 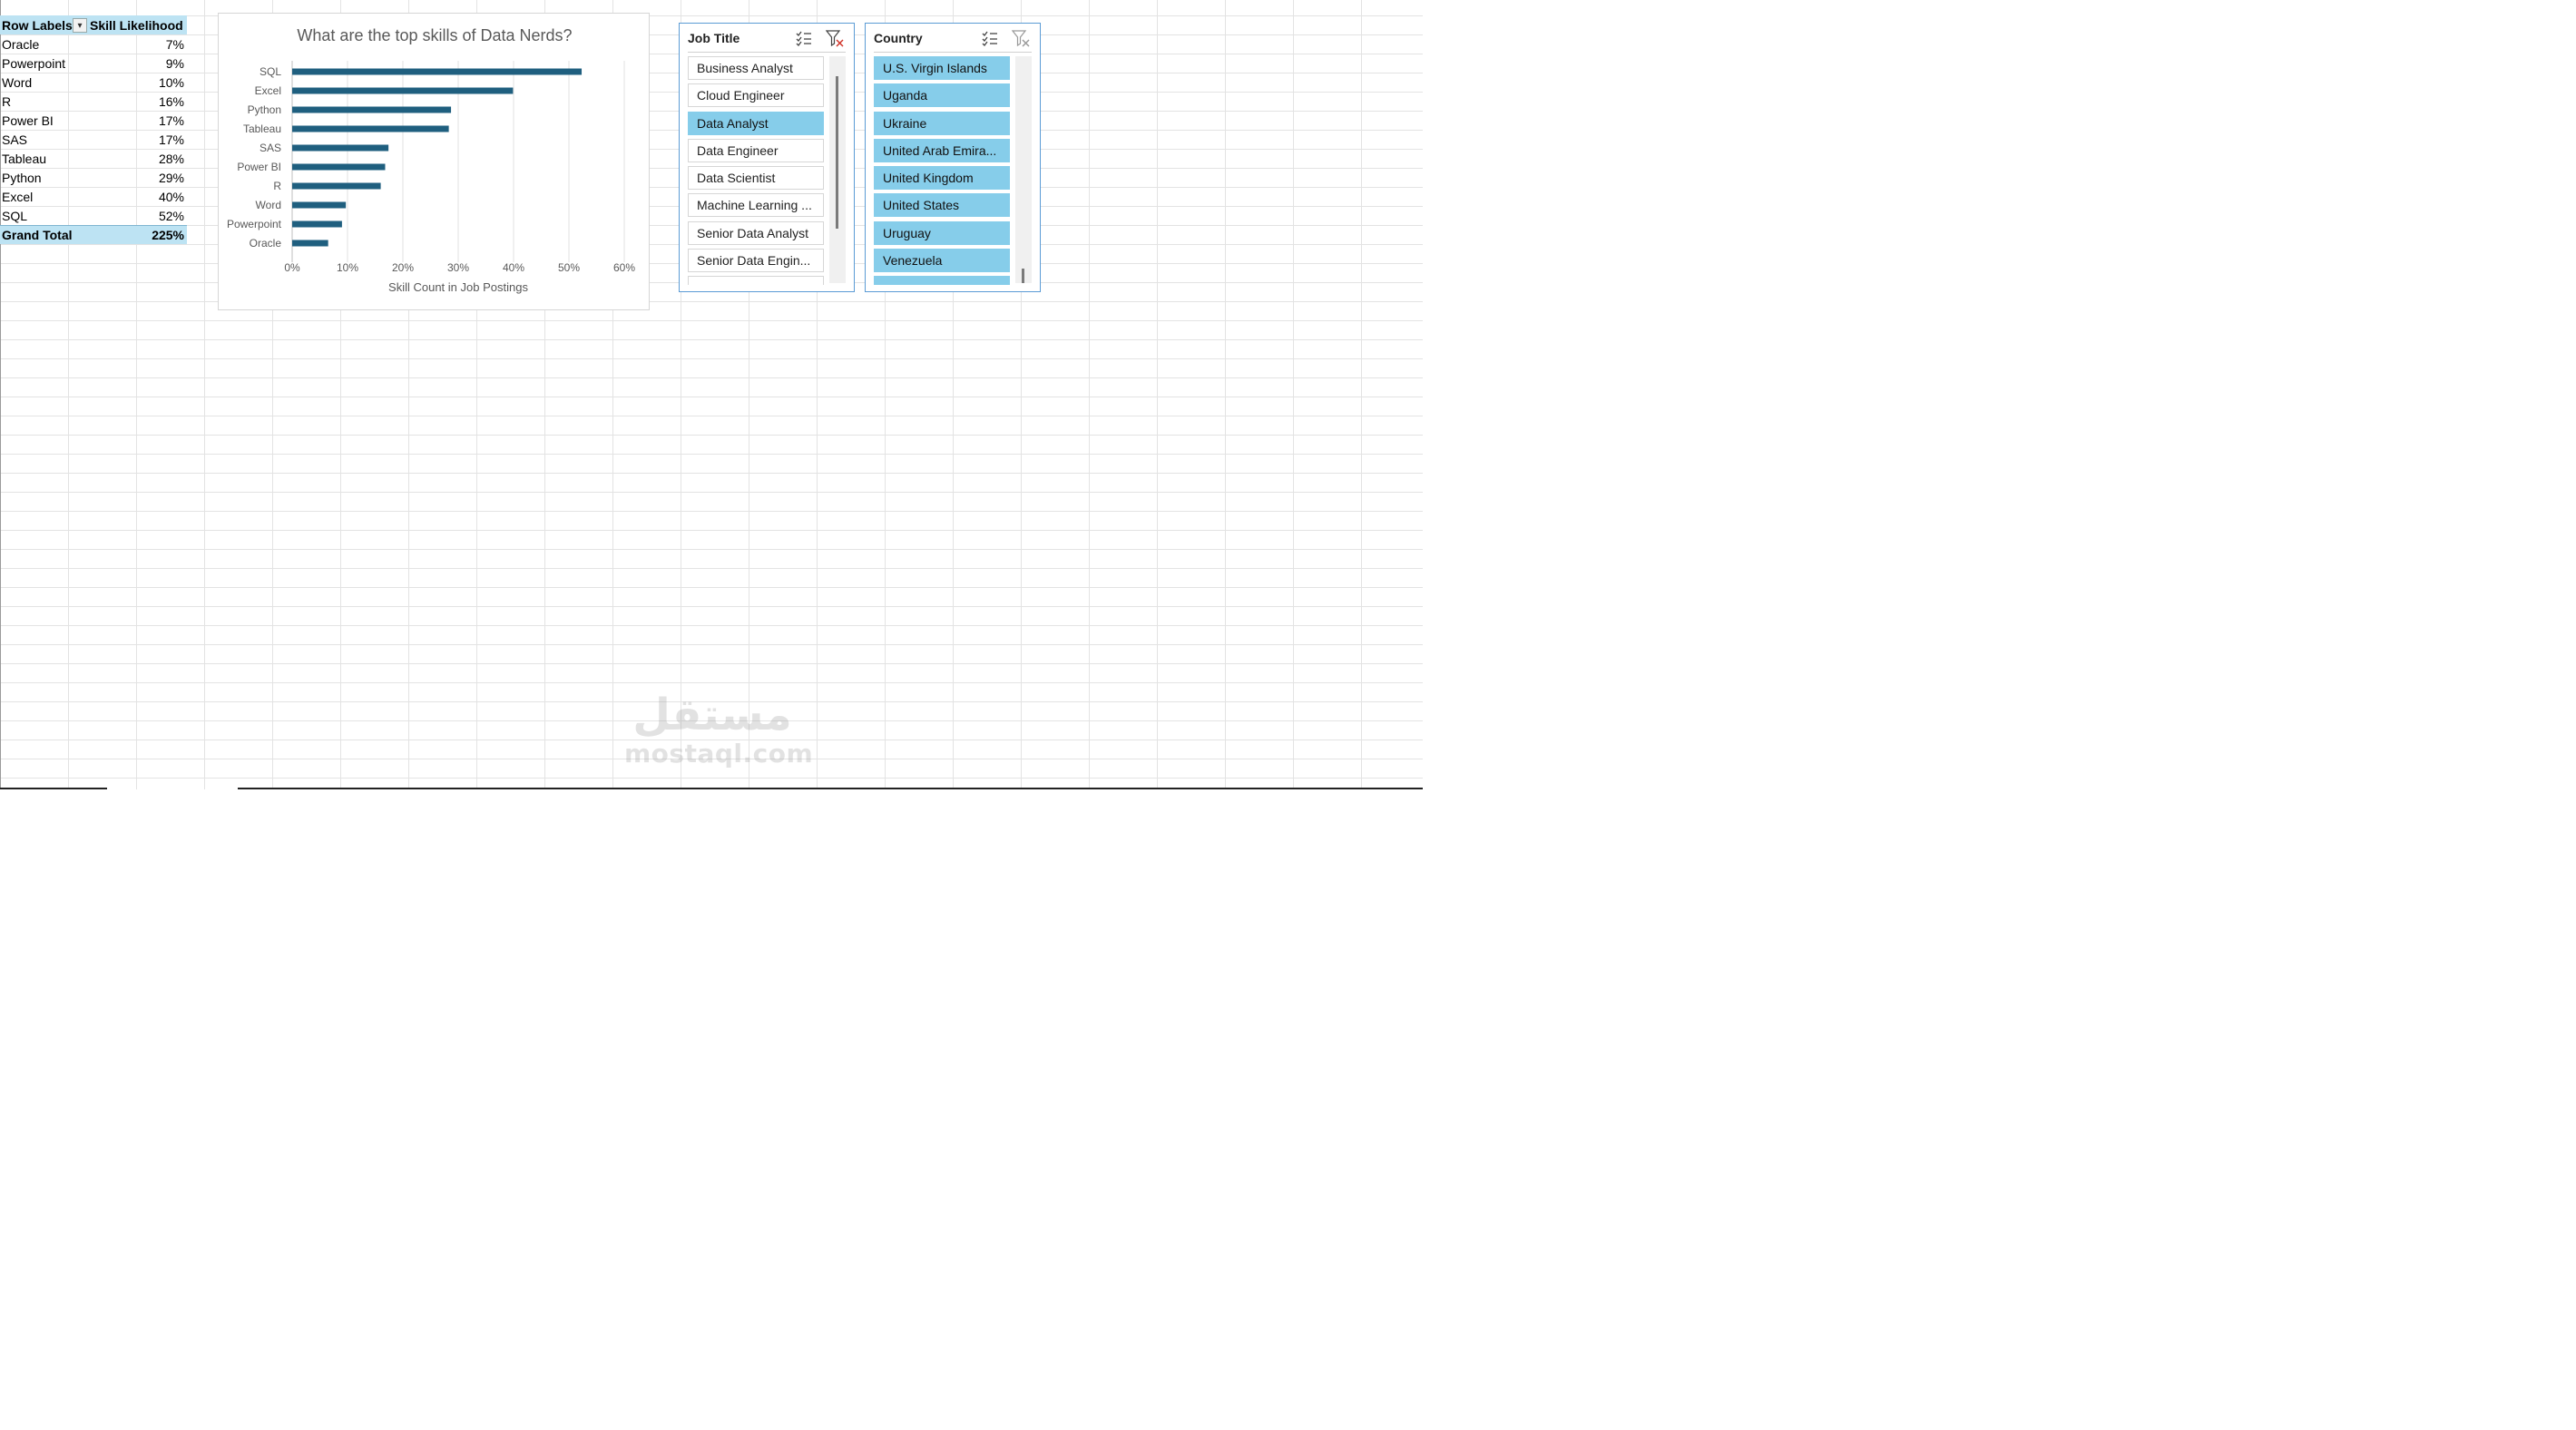 What do you see at coordinates (1023, 169) in the screenshot?
I see `country-scrollbar` at bounding box center [1023, 169].